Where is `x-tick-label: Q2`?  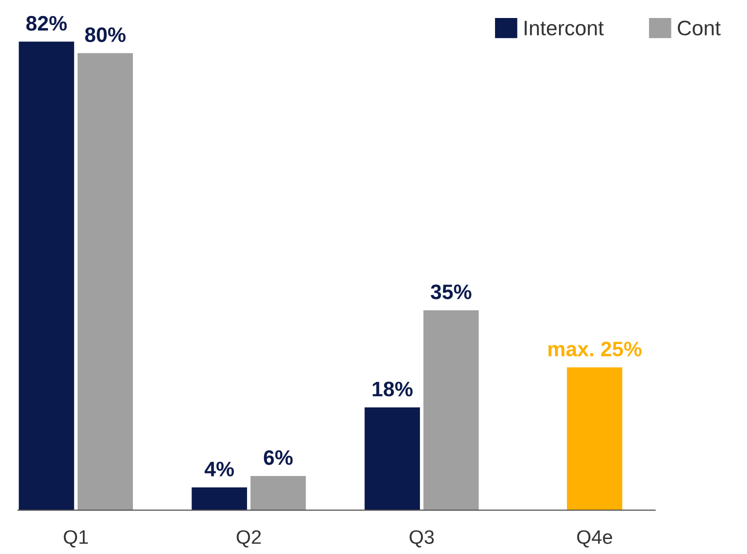
x-tick-label: Q2 is located at coordinates (248, 539).